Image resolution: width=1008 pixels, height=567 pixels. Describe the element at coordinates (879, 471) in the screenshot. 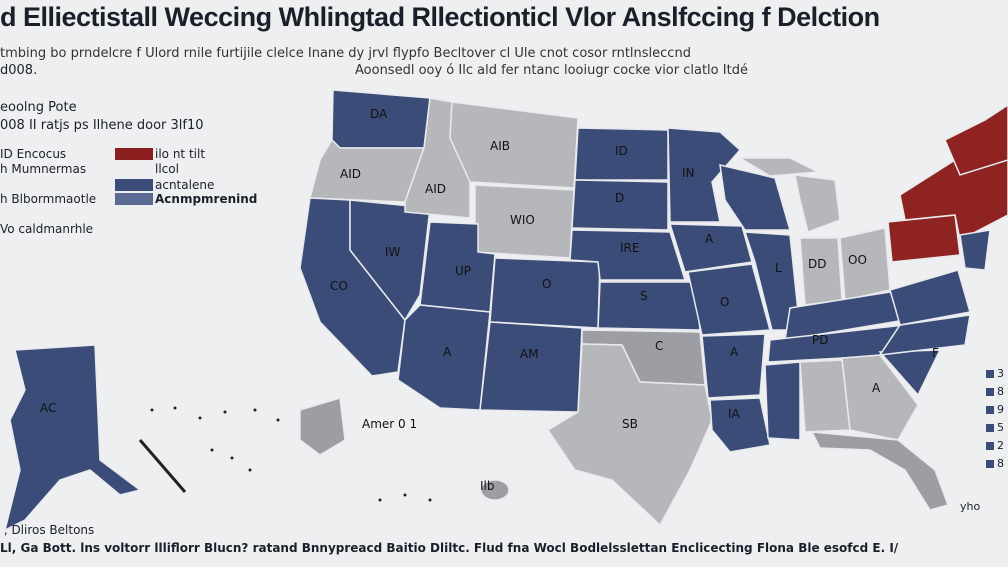

I see `state-florida` at that location.